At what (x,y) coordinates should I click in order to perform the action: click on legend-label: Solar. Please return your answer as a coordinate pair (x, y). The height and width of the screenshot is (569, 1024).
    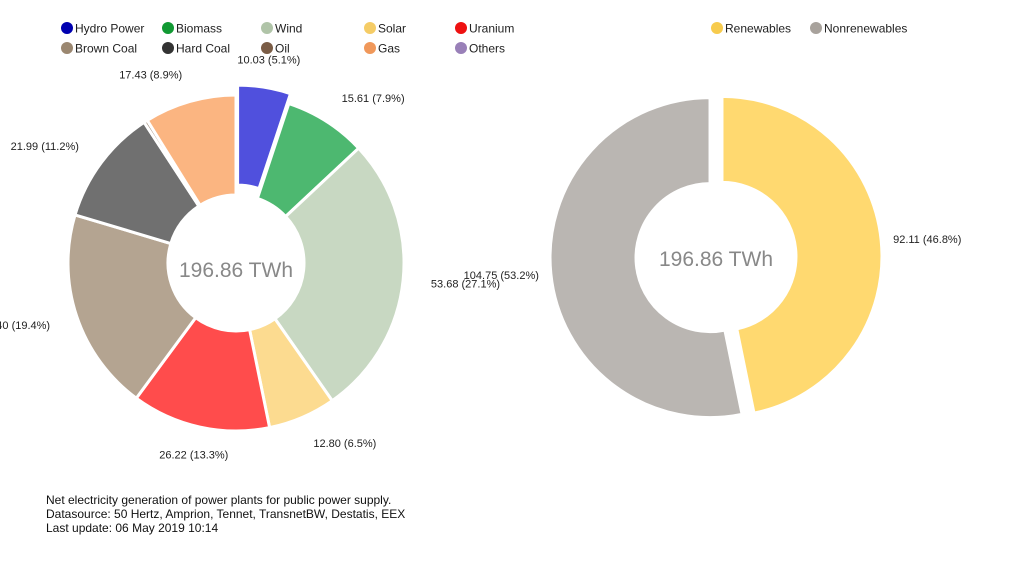
    Looking at the image, I should click on (392, 29).